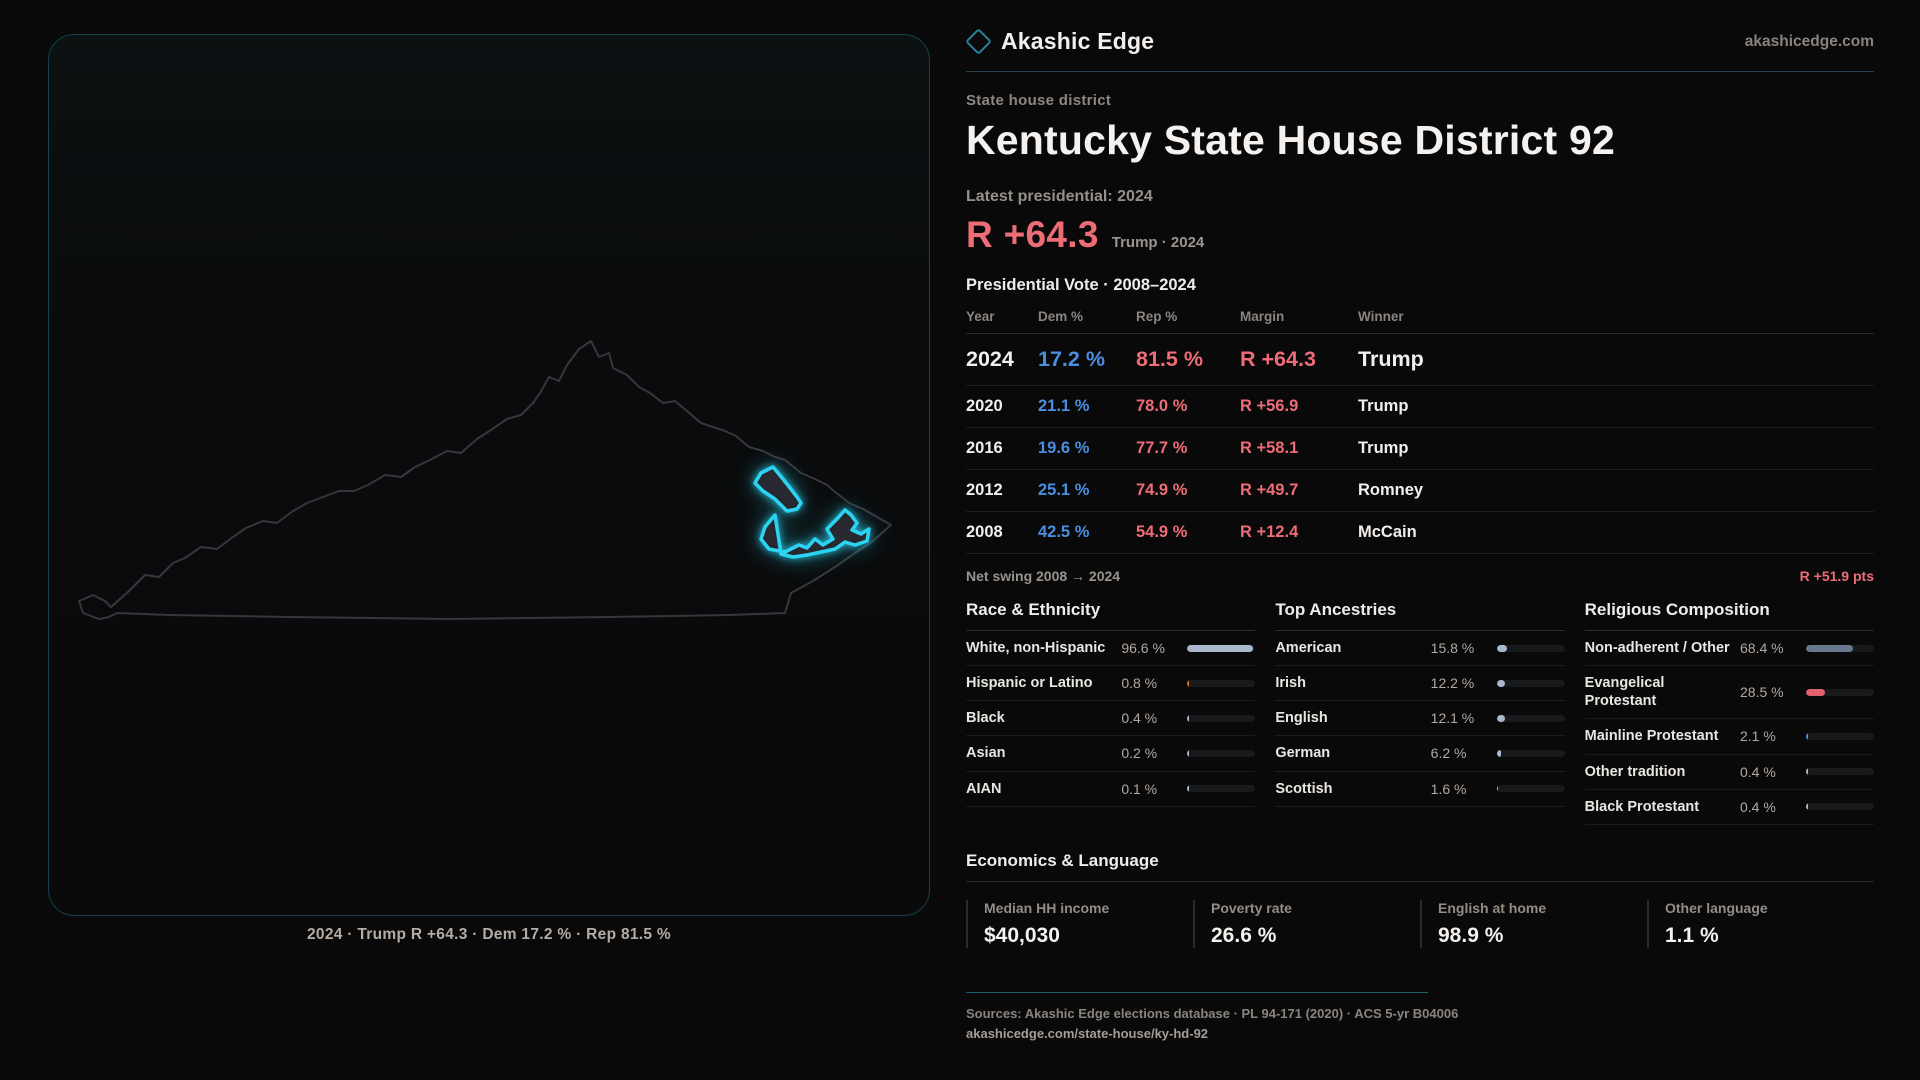 This screenshot has height=1080, width=1920. I want to click on stat-block: English at home 98.9 %, so click(1533, 923).